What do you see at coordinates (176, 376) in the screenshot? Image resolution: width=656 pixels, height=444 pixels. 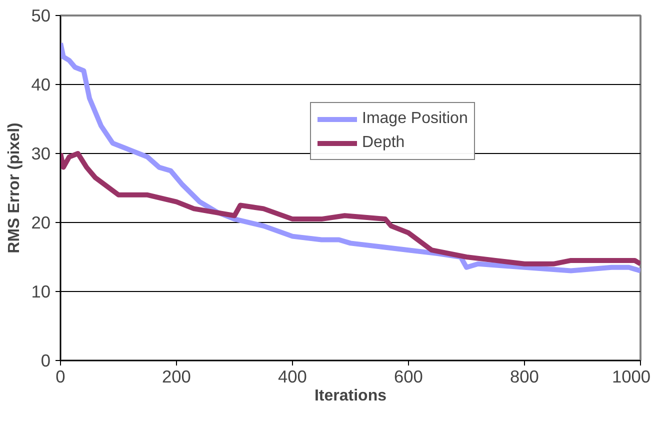 I see `x-tick-label: 200` at bounding box center [176, 376].